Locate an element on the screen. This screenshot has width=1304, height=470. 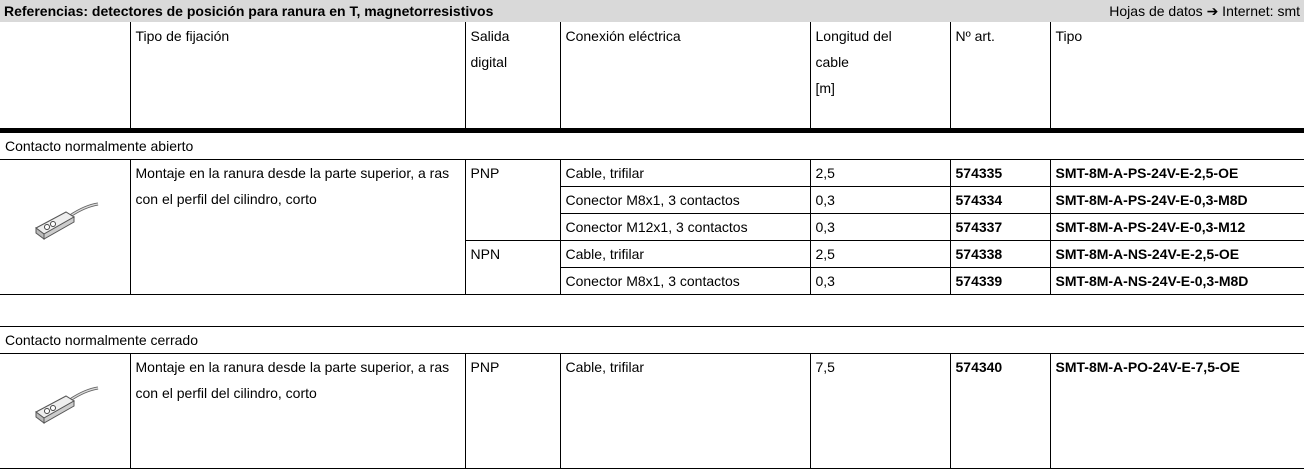
header-text: cable is located at coordinates (832, 62).